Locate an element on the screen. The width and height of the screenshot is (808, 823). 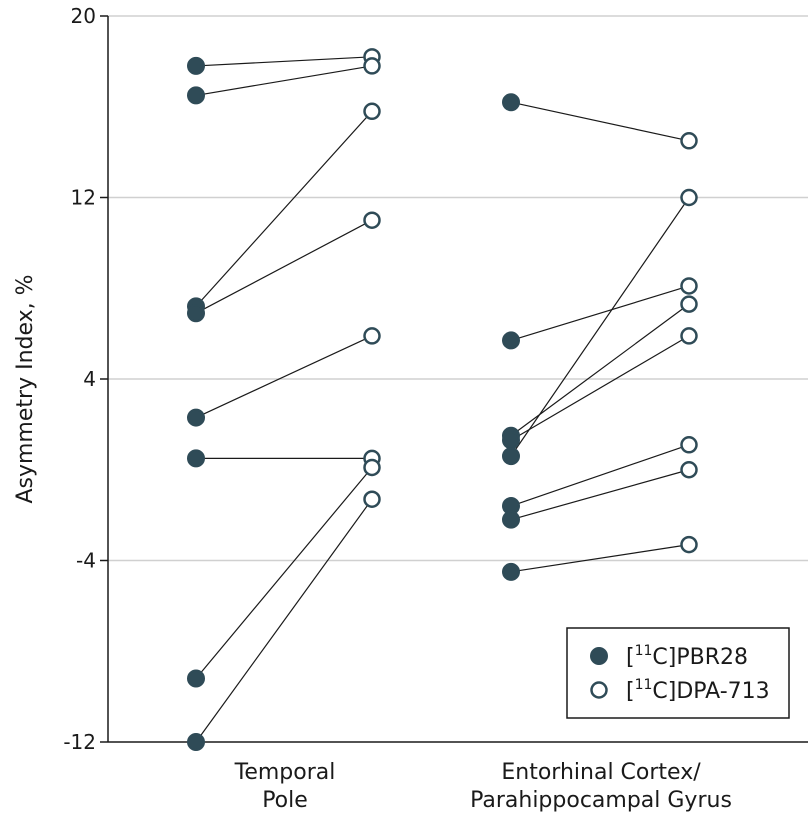
legend-label: [11C]DPA-713 is located at coordinates (698, 690).